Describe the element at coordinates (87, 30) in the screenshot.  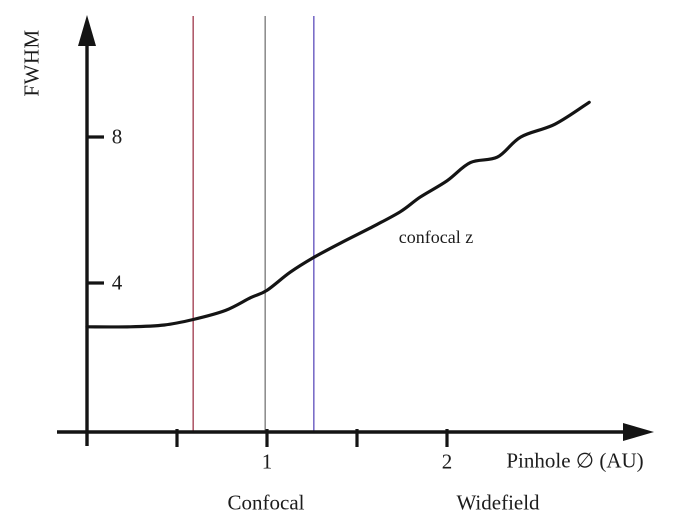
I see `y-axis-arrow-icon` at that location.